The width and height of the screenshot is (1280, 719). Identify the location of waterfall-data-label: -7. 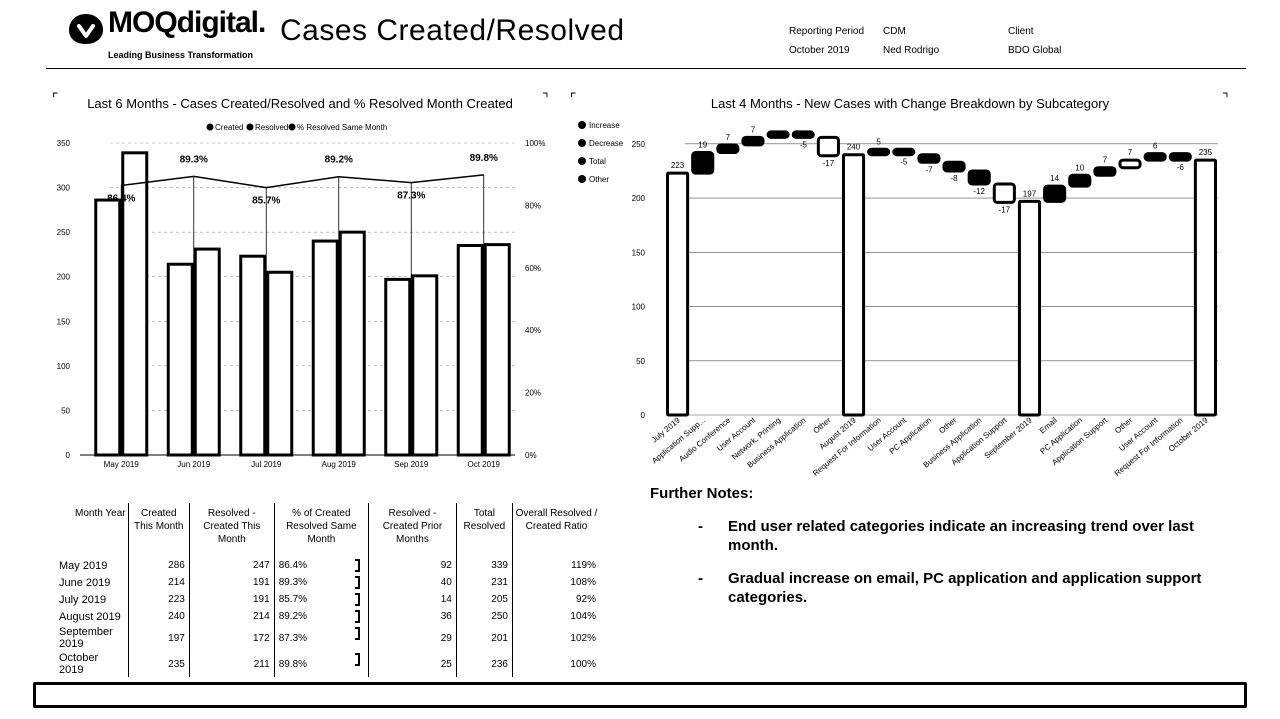
(929, 169).